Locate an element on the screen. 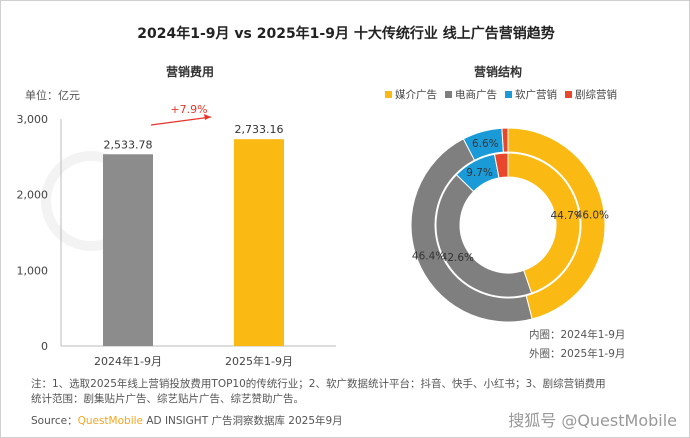  inner-ring-label: 内圈：2024年1-9月 is located at coordinates (577, 335).